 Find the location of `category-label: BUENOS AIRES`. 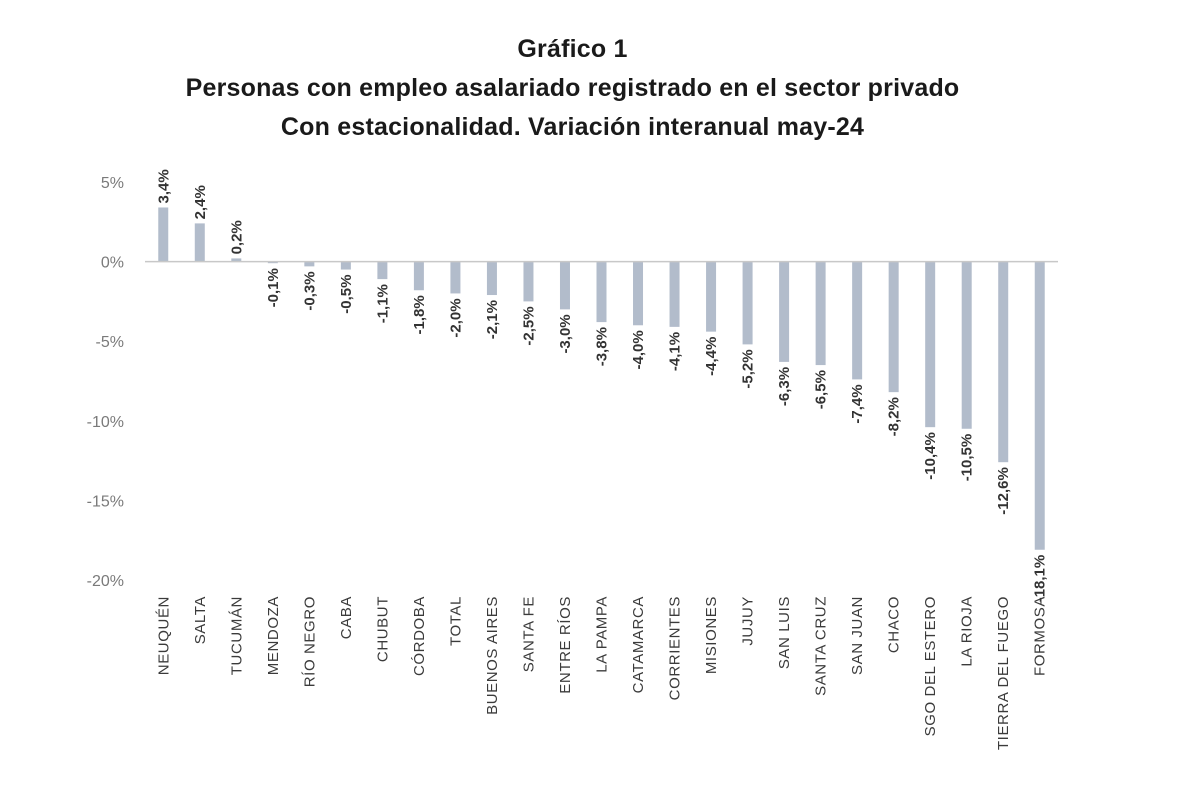

category-label: BUENOS AIRES is located at coordinates (492, 655).